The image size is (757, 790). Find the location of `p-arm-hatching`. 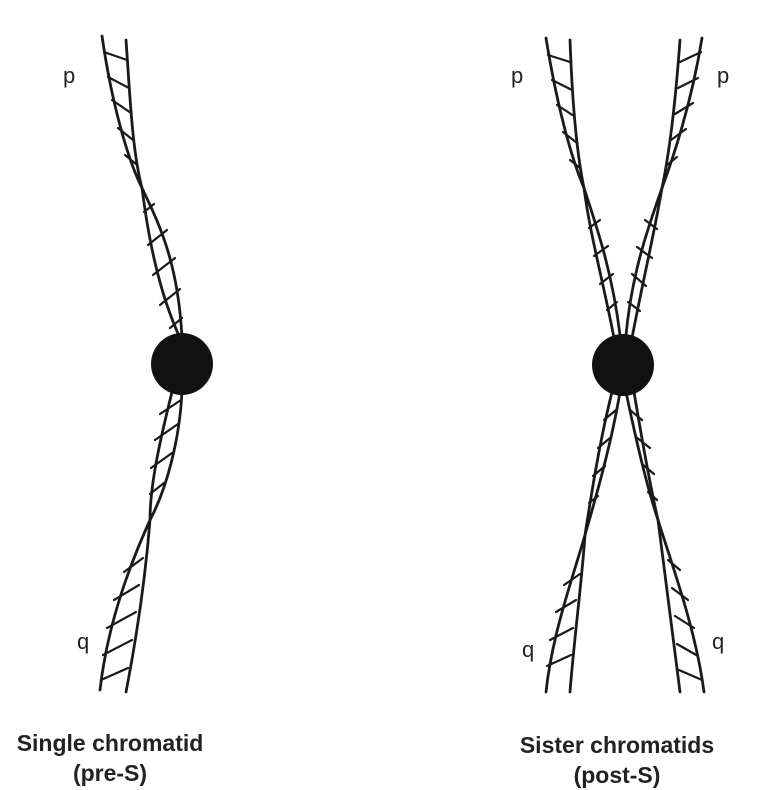

p-arm-hatching is located at coordinates (143, 190).